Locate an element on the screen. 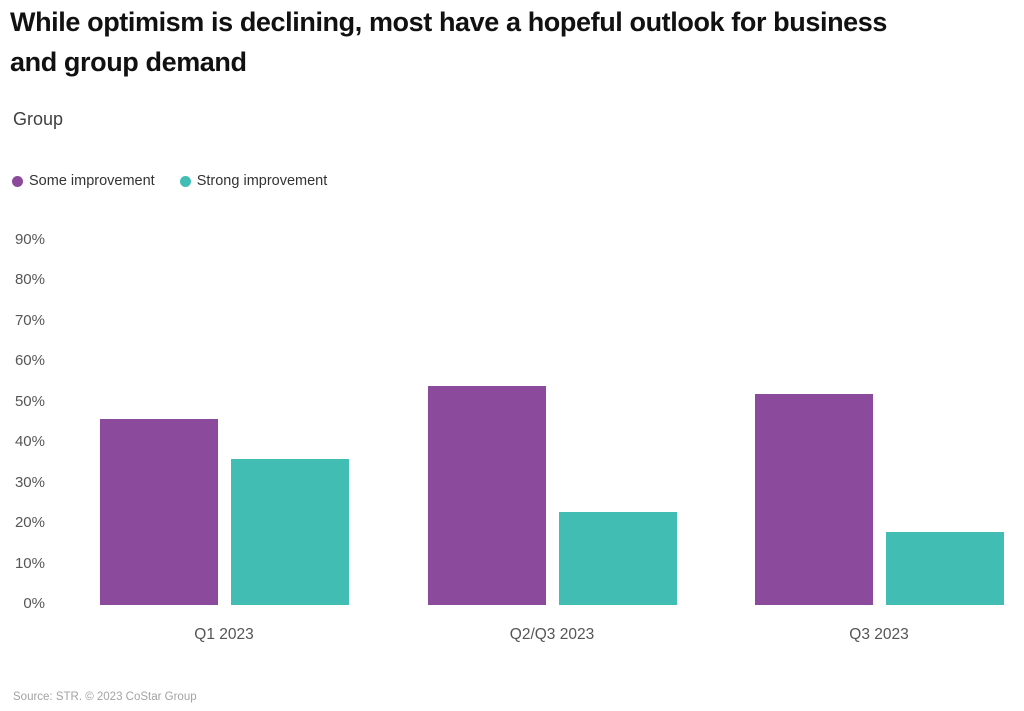 The width and height of the screenshot is (1024, 711). legend-swatch-some-improvement-icon is located at coordinates (17, 181).